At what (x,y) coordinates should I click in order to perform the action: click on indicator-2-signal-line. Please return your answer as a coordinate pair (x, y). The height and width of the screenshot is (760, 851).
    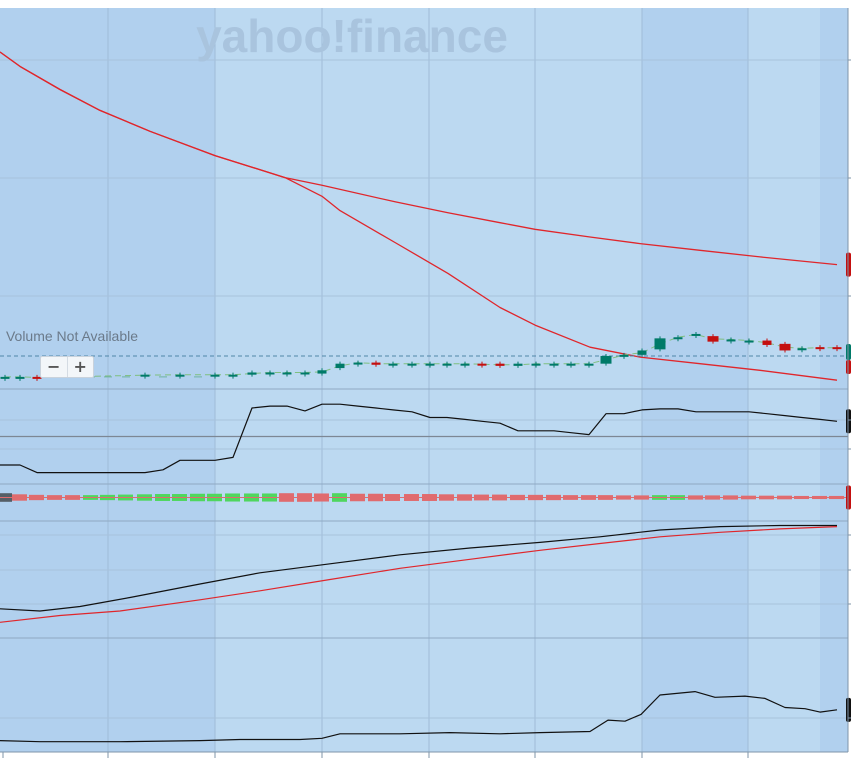
    Looking at the image, I should click on (419, 574).